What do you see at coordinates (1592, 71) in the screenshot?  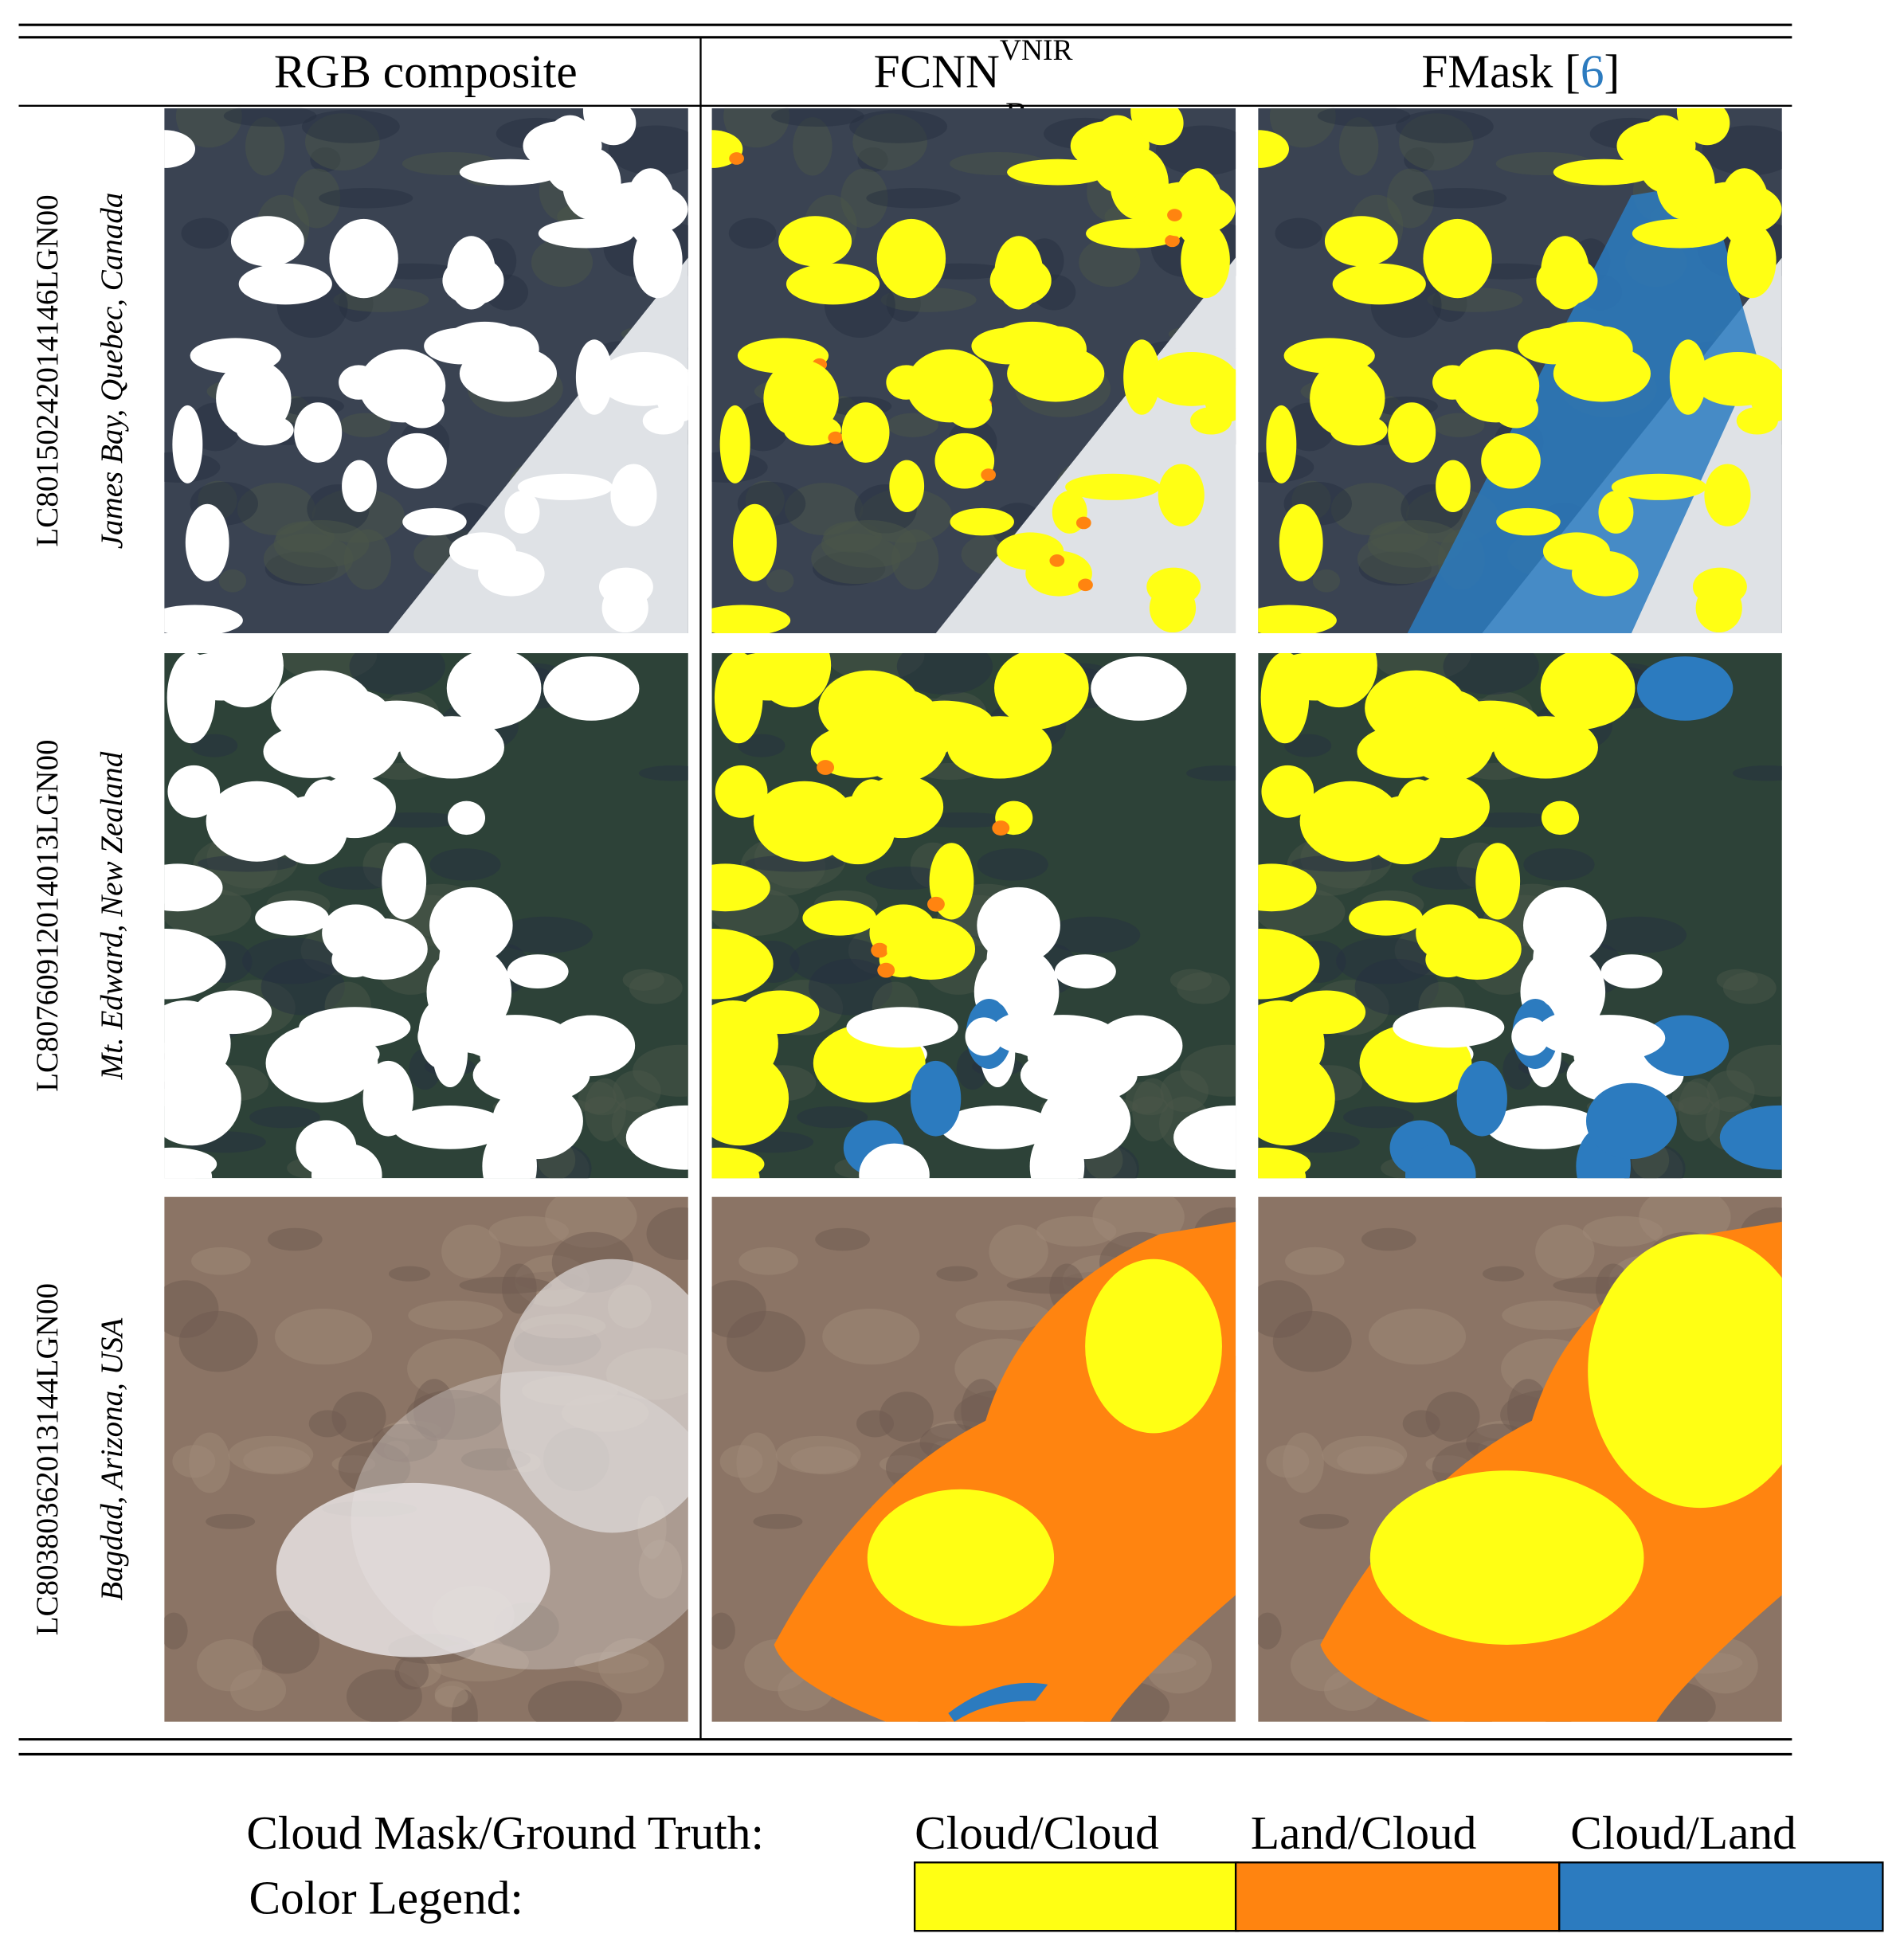 I see `citation-link: 6` at bounding box center [1592, 71].